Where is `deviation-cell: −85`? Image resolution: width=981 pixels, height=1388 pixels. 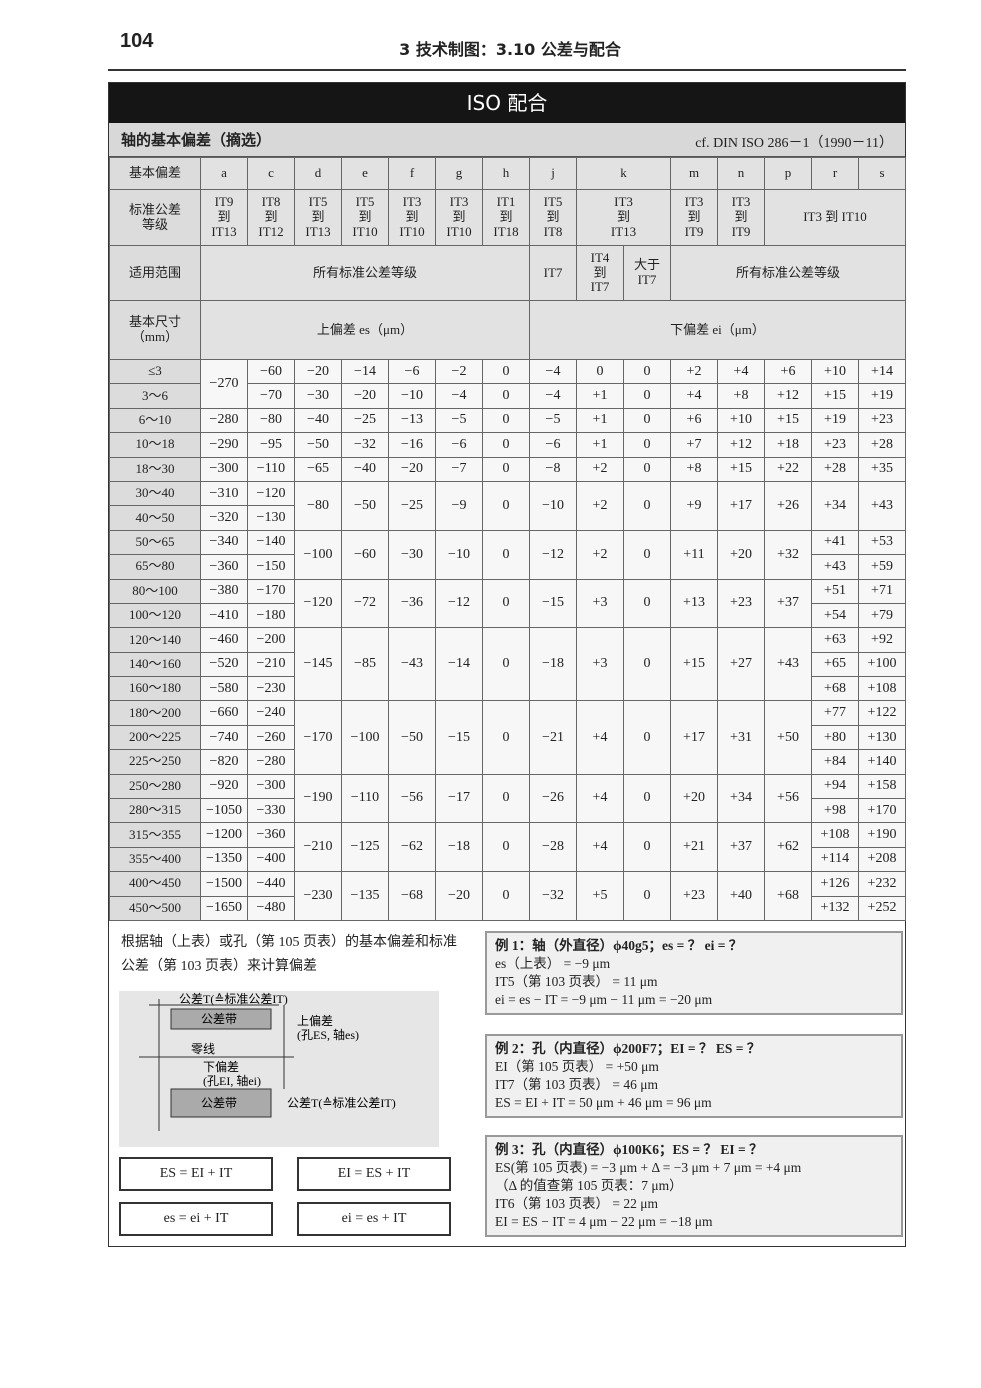
deviation-cell: −85 is located at coordinates (365, 664).